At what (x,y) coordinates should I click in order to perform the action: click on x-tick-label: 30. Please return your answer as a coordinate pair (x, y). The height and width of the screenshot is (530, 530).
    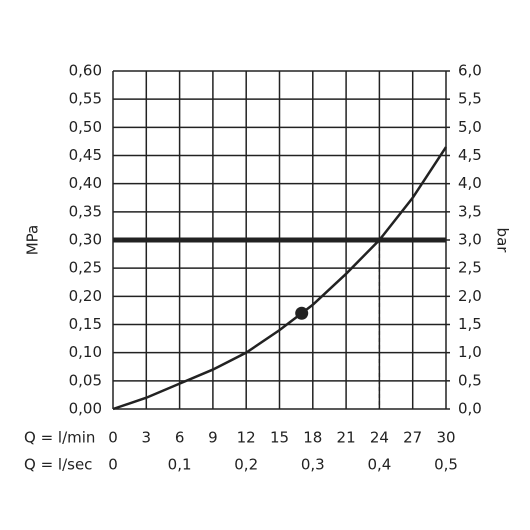
    Looking at the image, I should click on (445, 438).